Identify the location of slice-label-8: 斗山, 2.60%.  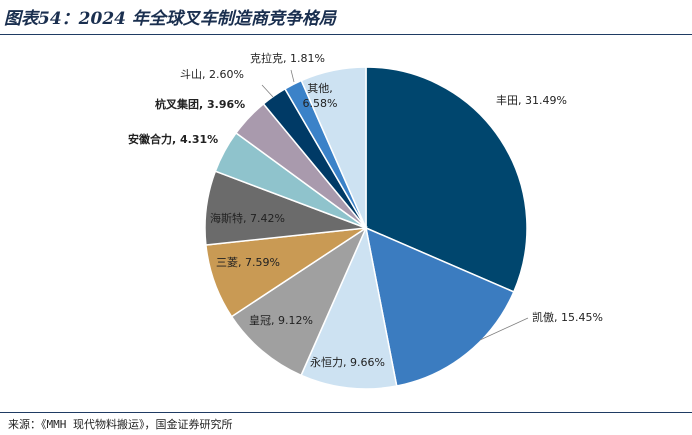
(212, 74).